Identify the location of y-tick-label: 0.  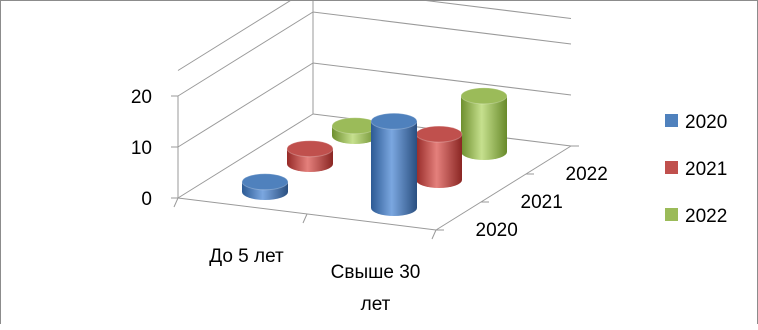
(146, 199).